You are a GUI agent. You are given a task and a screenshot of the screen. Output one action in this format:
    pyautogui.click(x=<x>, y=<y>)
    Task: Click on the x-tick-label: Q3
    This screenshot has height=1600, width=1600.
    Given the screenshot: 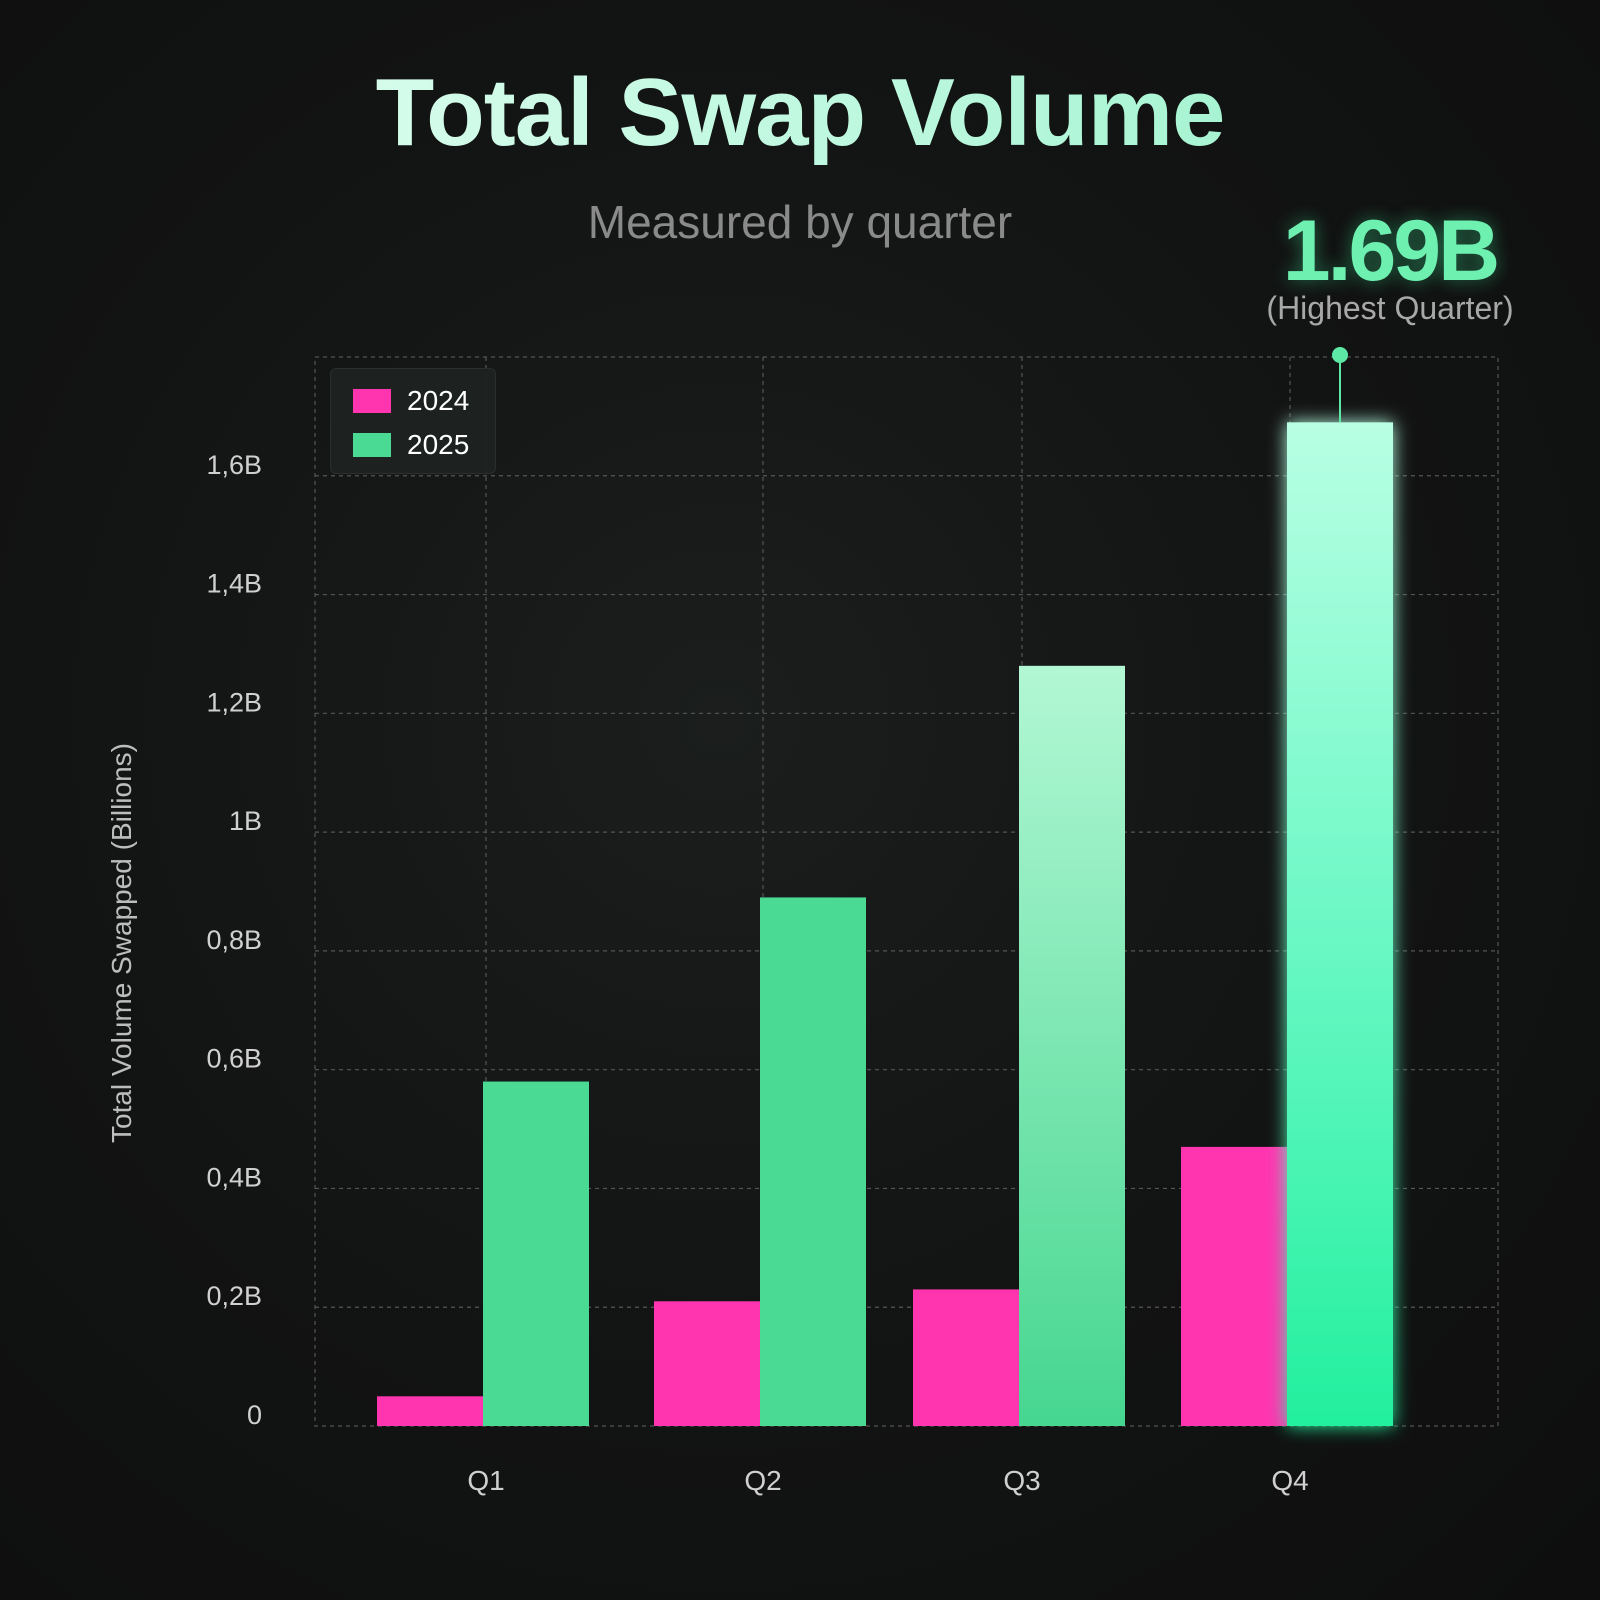 What is the action you would take?
    pyautogui.click(x=1021, y=1480)
    